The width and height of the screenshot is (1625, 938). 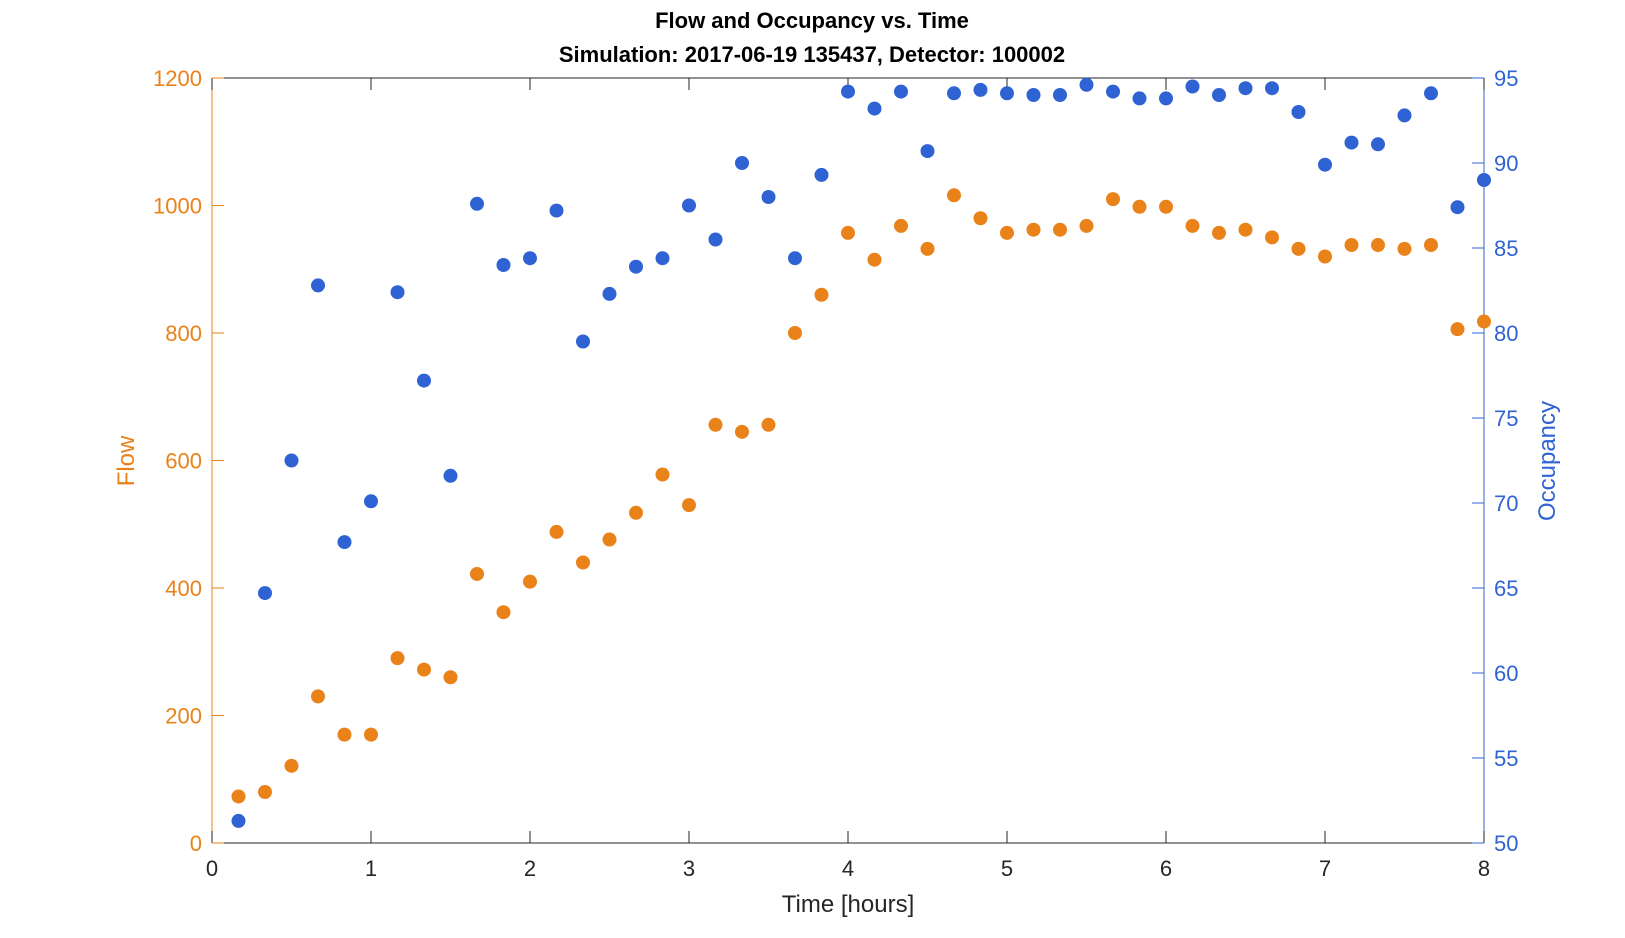 What do you see at coordinates (183, 461) in the screenshot?
I see `y-left-tick-label: 600` at bounding box center [183, 461].